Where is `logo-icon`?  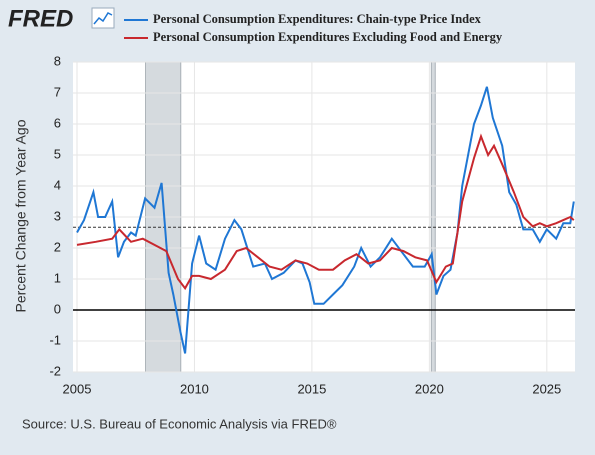 logo-icon is located at coordinates (103, 18).